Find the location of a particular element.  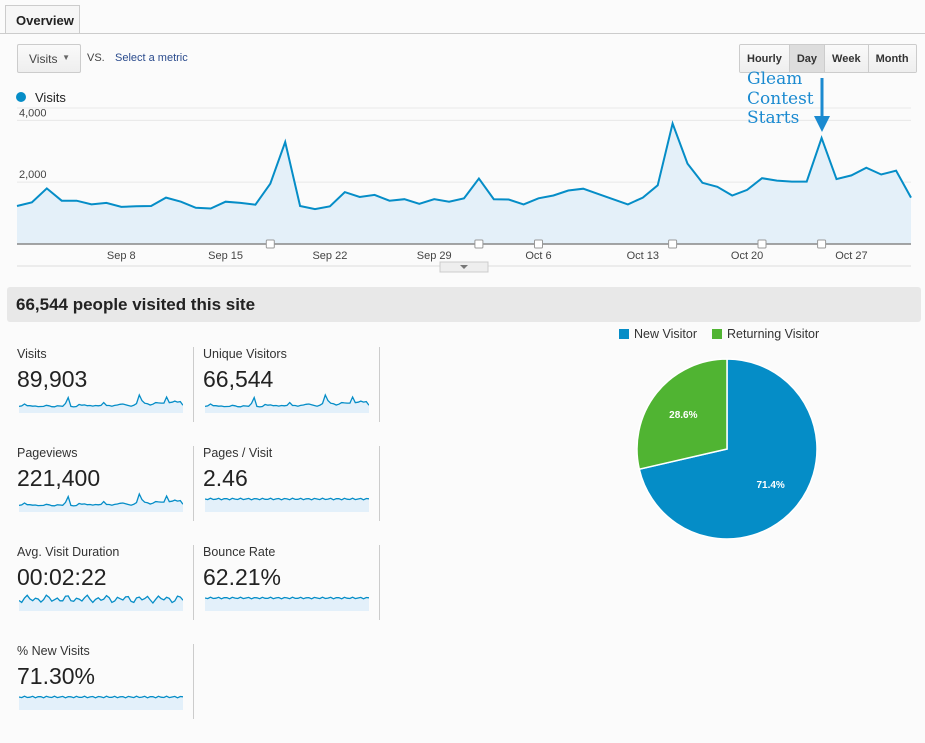

metric-card: Unique Visitors 66,544 is located at coordinates (290, 396).